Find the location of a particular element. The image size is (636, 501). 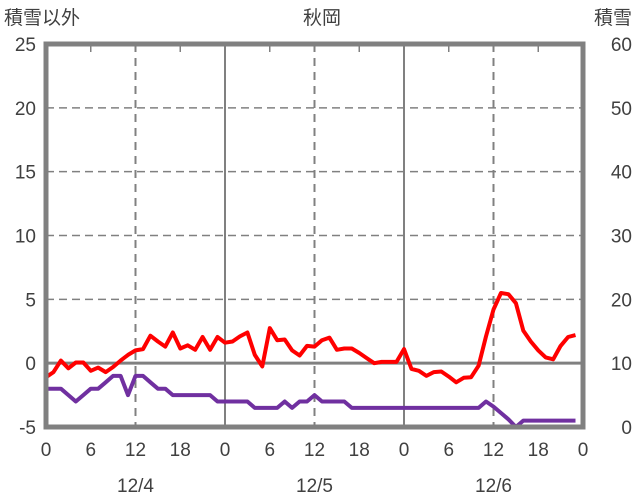

right-tick-label: 30 is located at coordinates (621, 237).